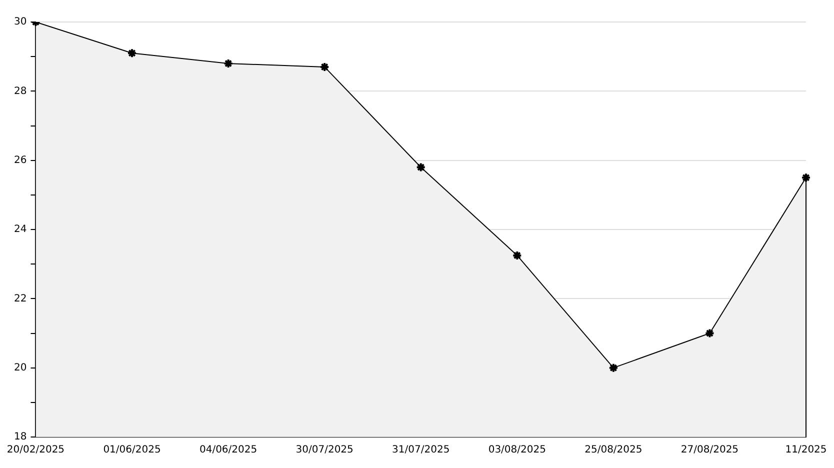 The height and width of the screenshot is (468, 834). I want to click on x-tick-label: 11/2025, so click(806, 450).